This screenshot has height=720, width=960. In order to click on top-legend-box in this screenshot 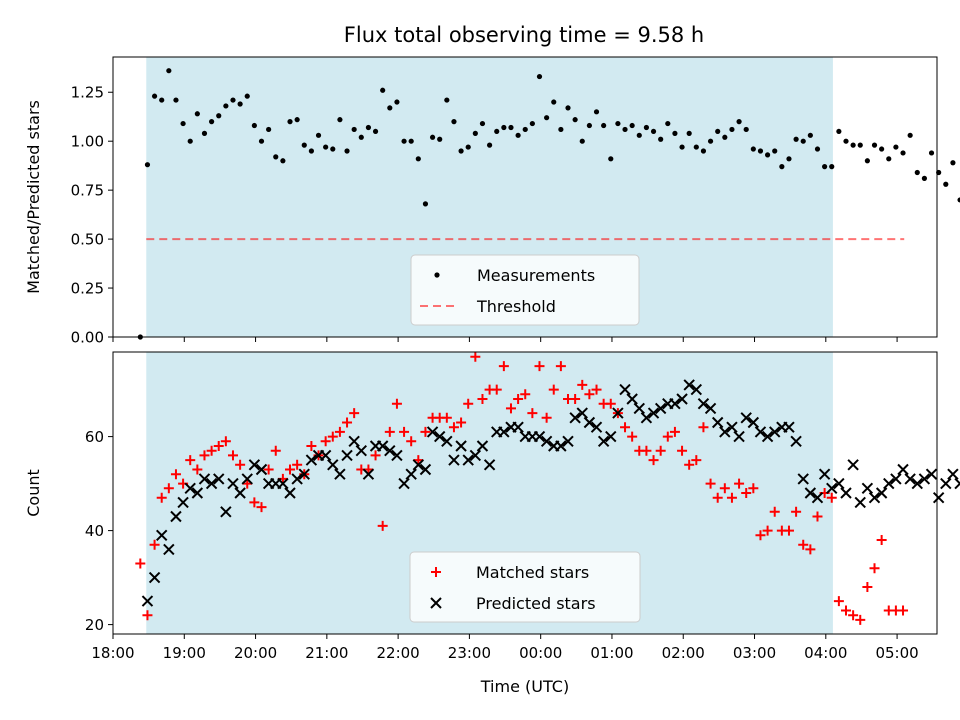, I will do `click(525, 290)`.